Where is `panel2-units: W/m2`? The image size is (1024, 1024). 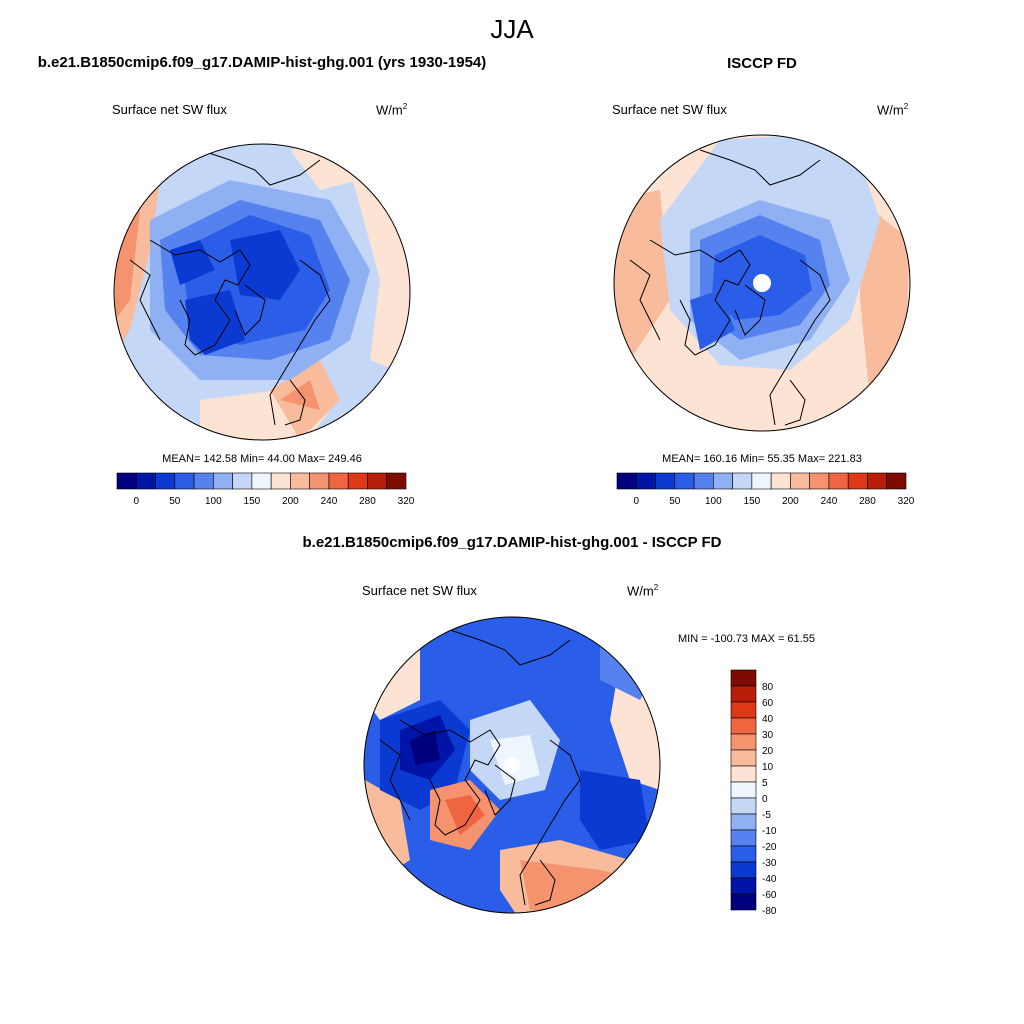
panel2-units: W/m2 is located at coordinates (893, 110).